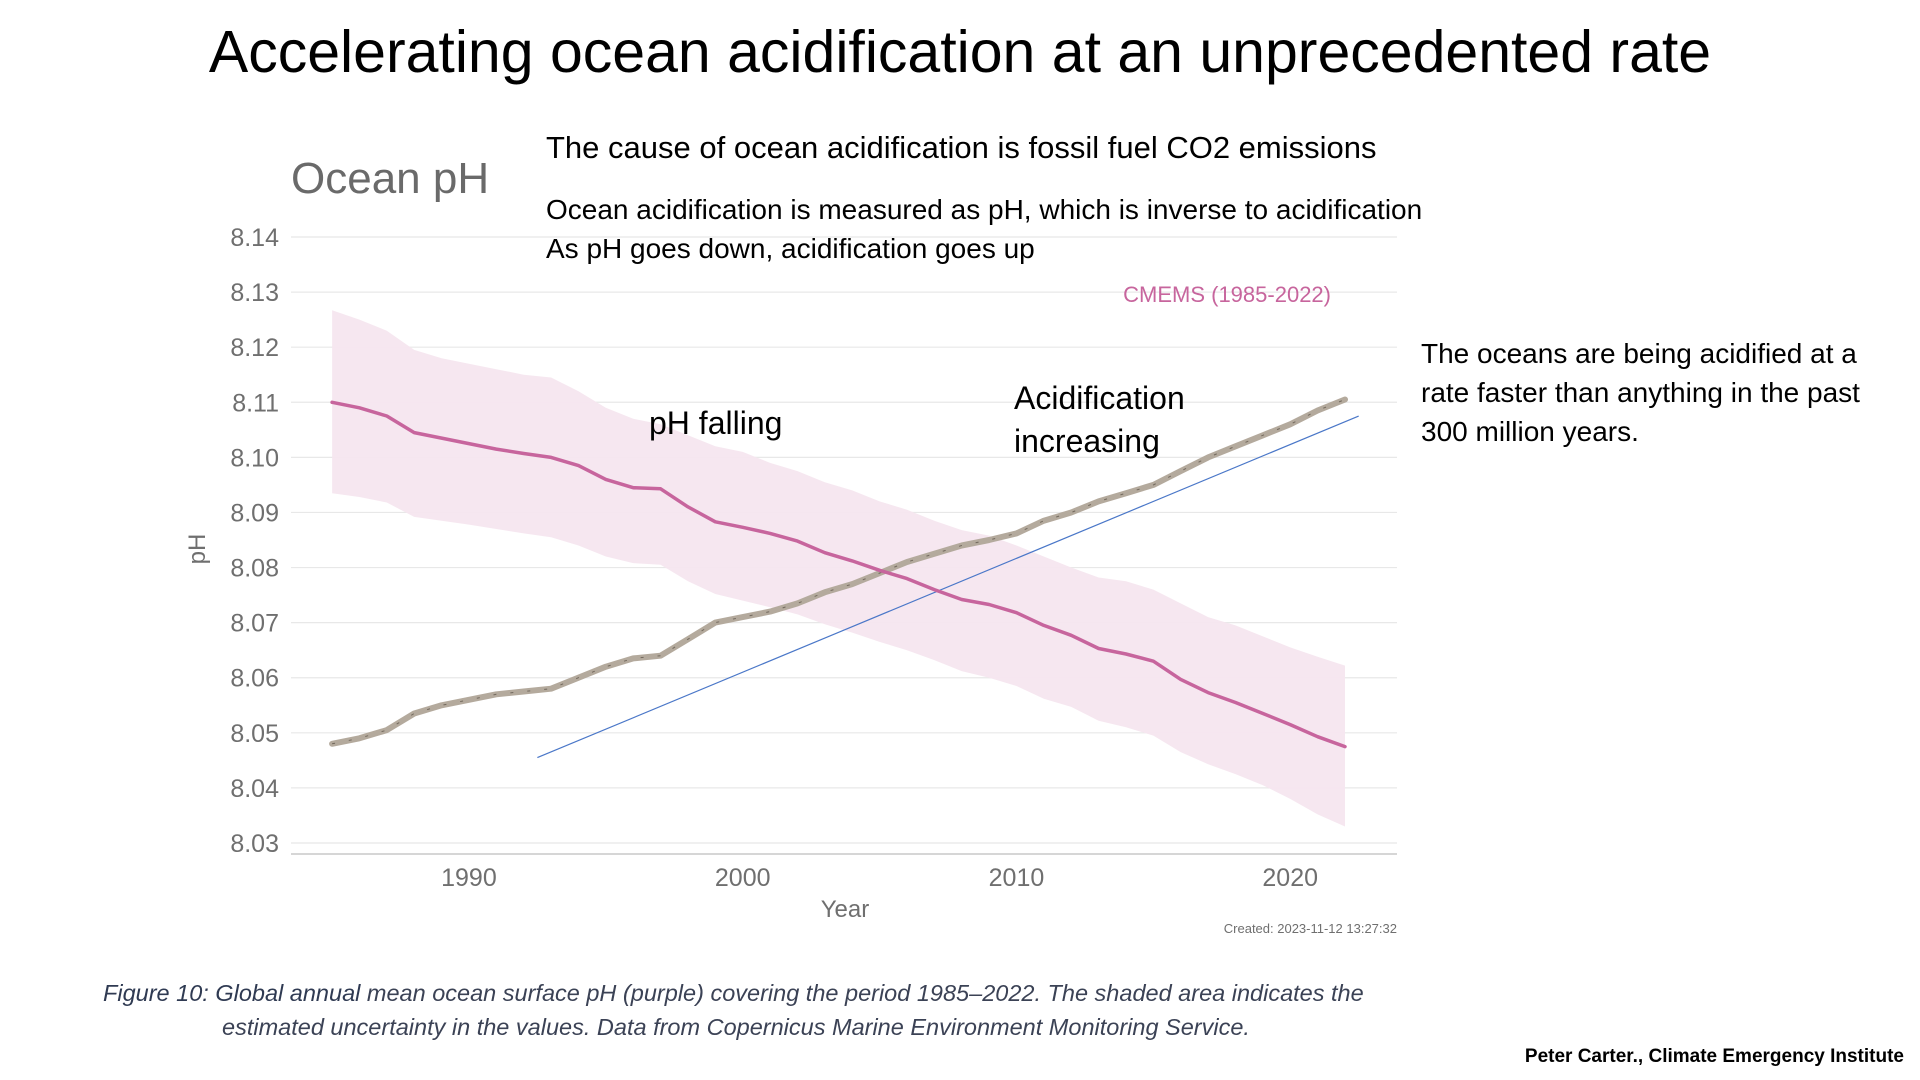 The image size is (1920, 1080). Describe the element at coordinates (390, 178) in the screenshot. I see `chart-title: Ocean pH` at that location.